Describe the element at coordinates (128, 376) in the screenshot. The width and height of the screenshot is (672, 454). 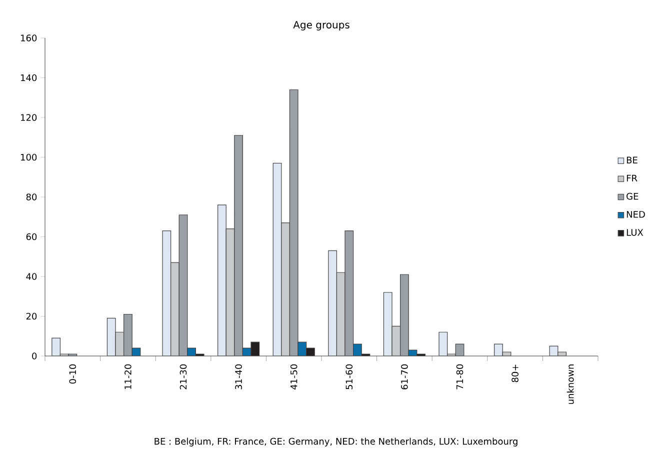
I see `x-tick-label: 11-20` at that location.